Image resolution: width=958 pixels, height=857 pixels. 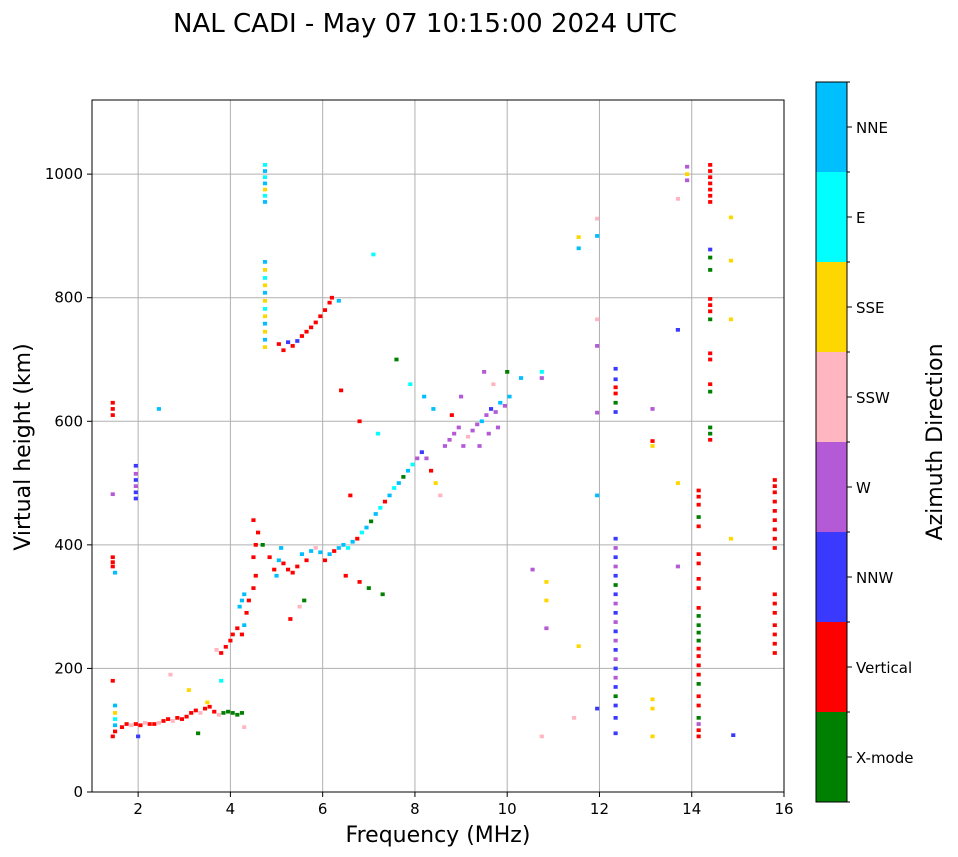 I want to click on x-tick-label: 12, so click(x=599, y=809).